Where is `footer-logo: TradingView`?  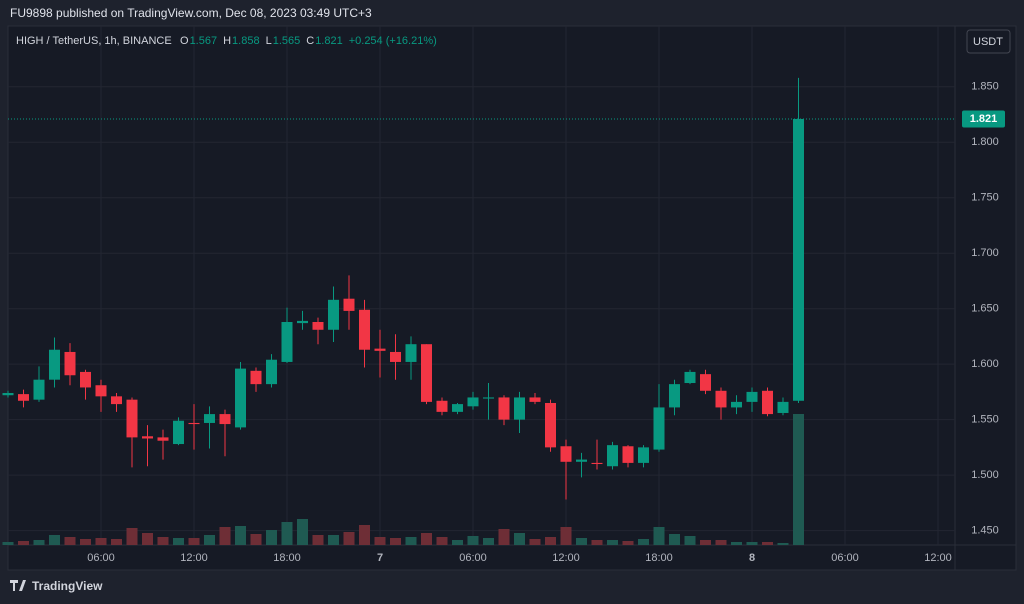
footer-logo: TradingView is located at coordinates (56, 586).